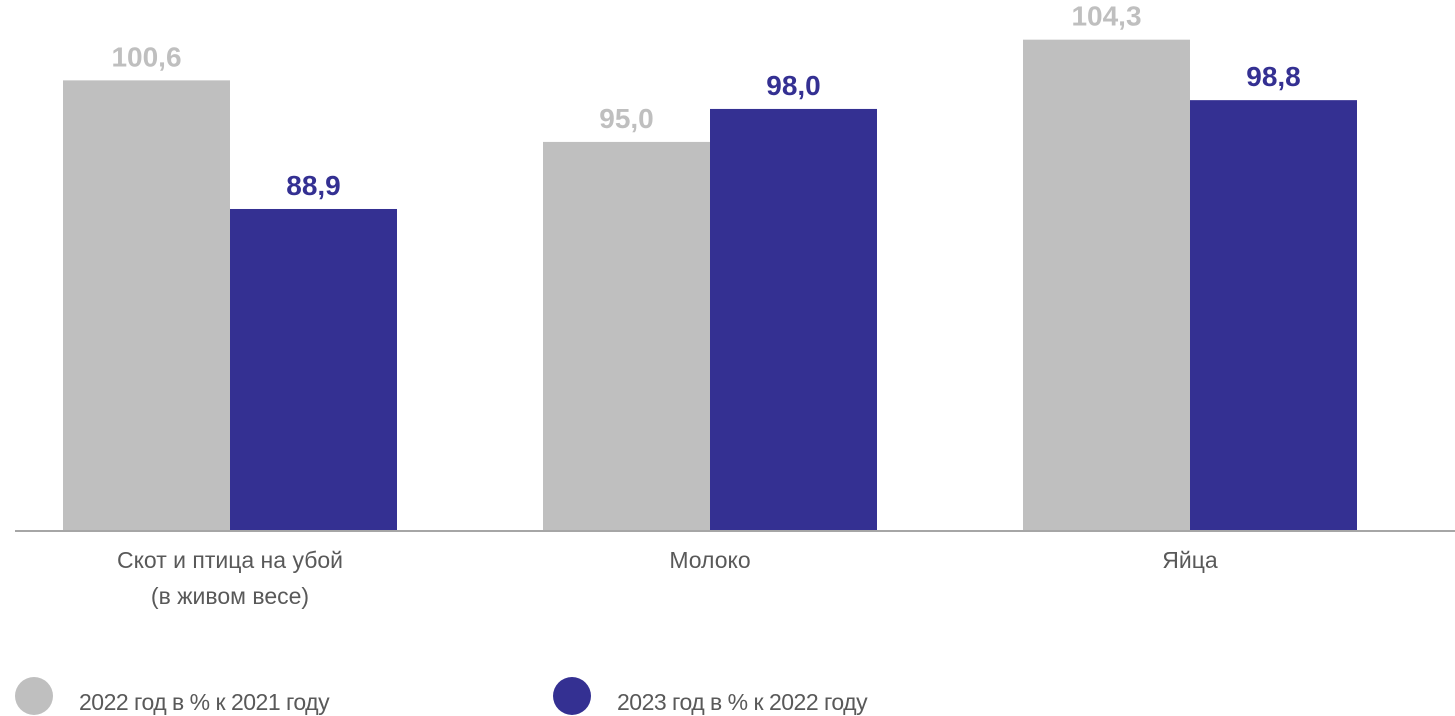  Describe the element at coordinates (793, 85) in the screenshot. I see `data-label-2023-1: 98,0` at that location.